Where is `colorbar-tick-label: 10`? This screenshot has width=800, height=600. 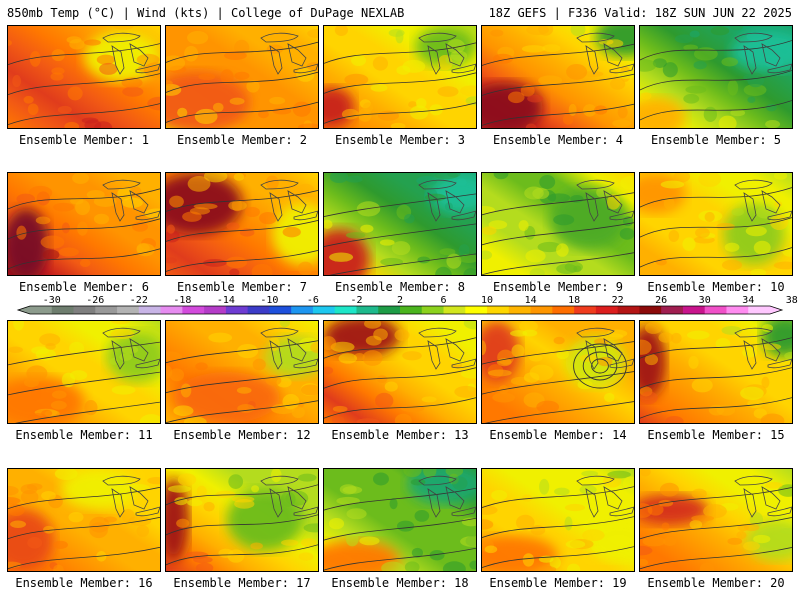
colorbar-tick-label: 10 is located at coordinates (487, 301).